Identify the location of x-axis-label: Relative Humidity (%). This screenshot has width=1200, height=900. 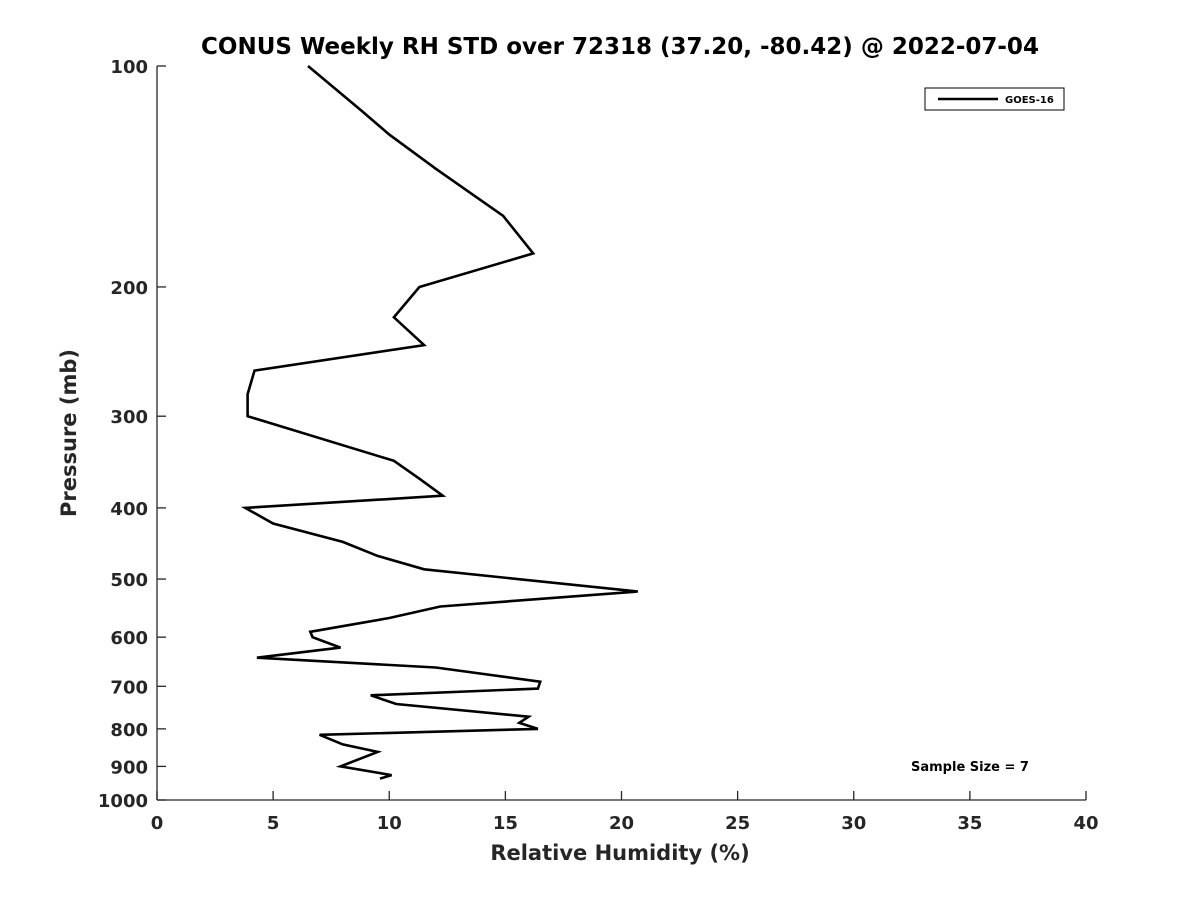
(619, 853).